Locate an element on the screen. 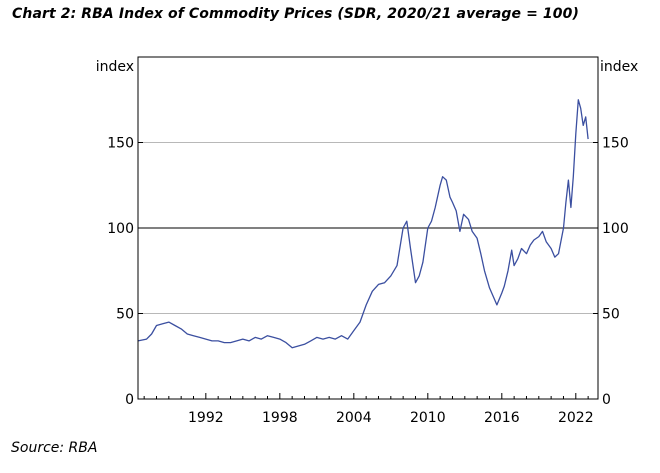 This screenshot has height=473, width=660. x-tick-label: 2004 is located at coordinates (354, 418).